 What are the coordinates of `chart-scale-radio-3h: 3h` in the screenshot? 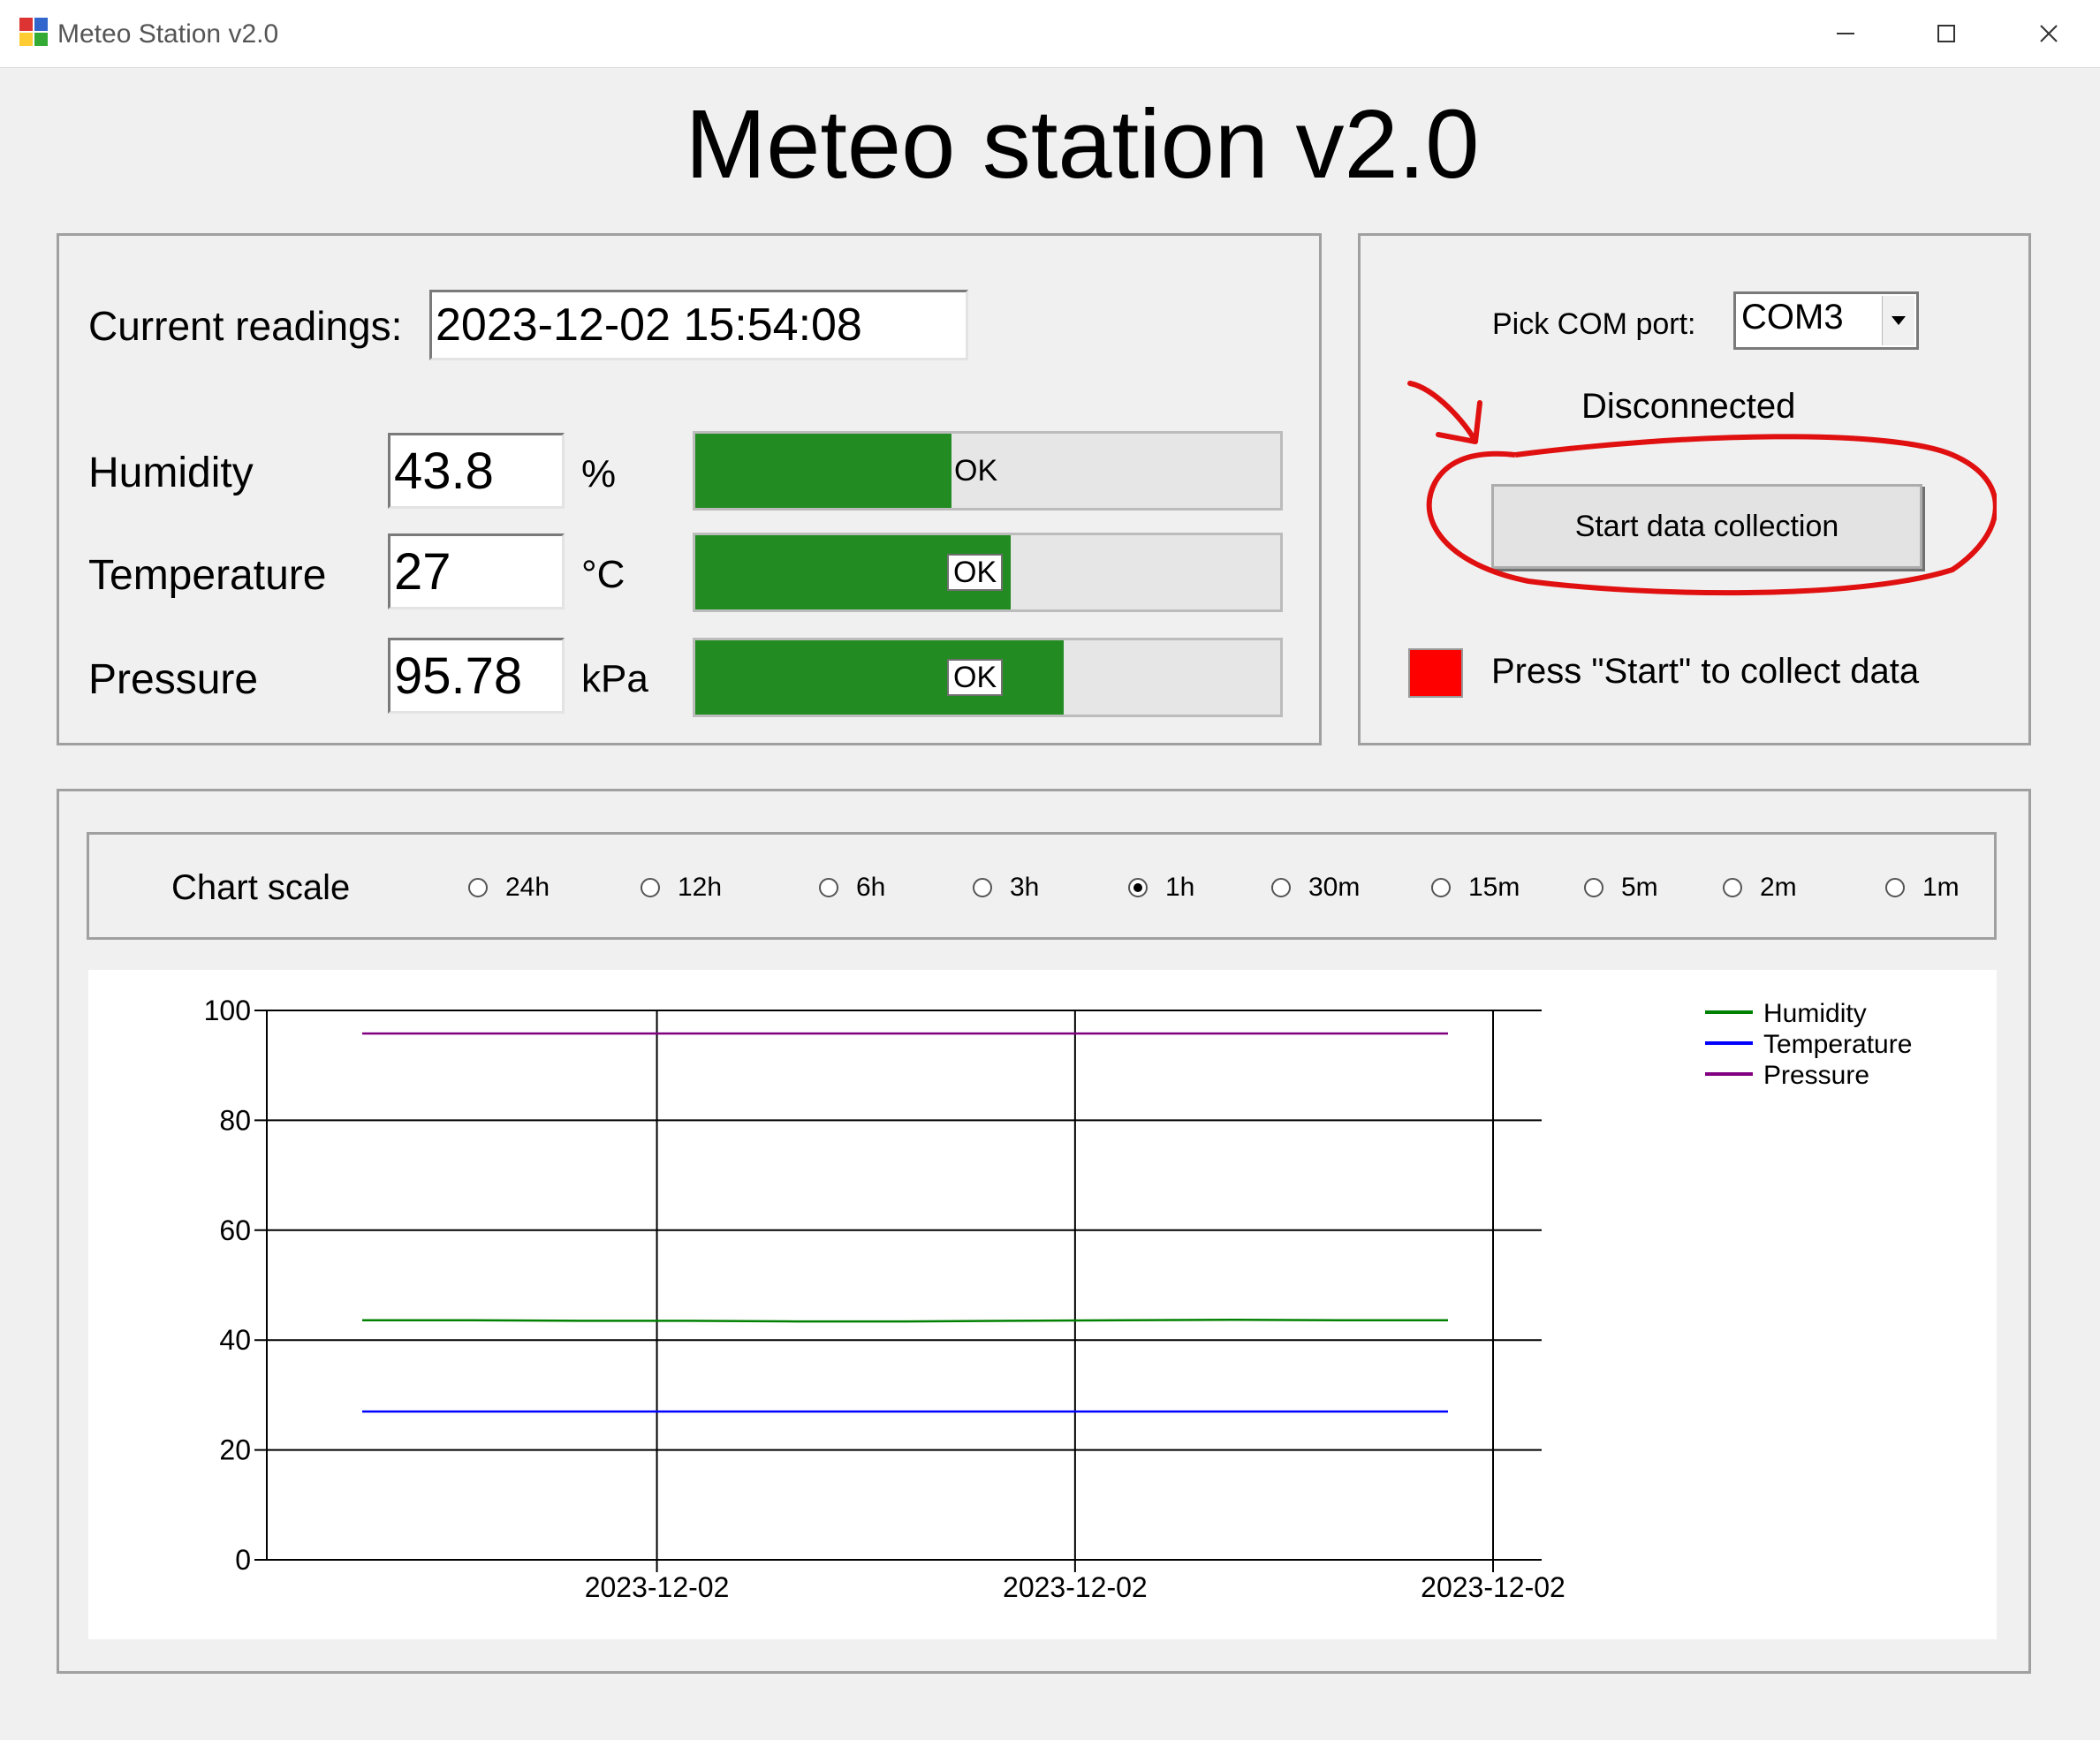 It's located at (1006, 888).